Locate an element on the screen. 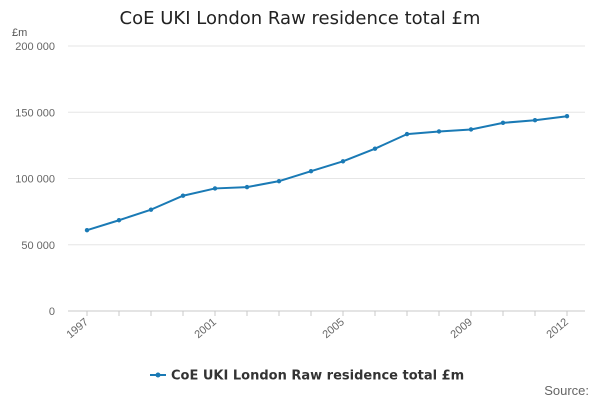 The width and height of the screenshot is (600, 400). y-tick-label: 0 is located at coordinates (52, 312).